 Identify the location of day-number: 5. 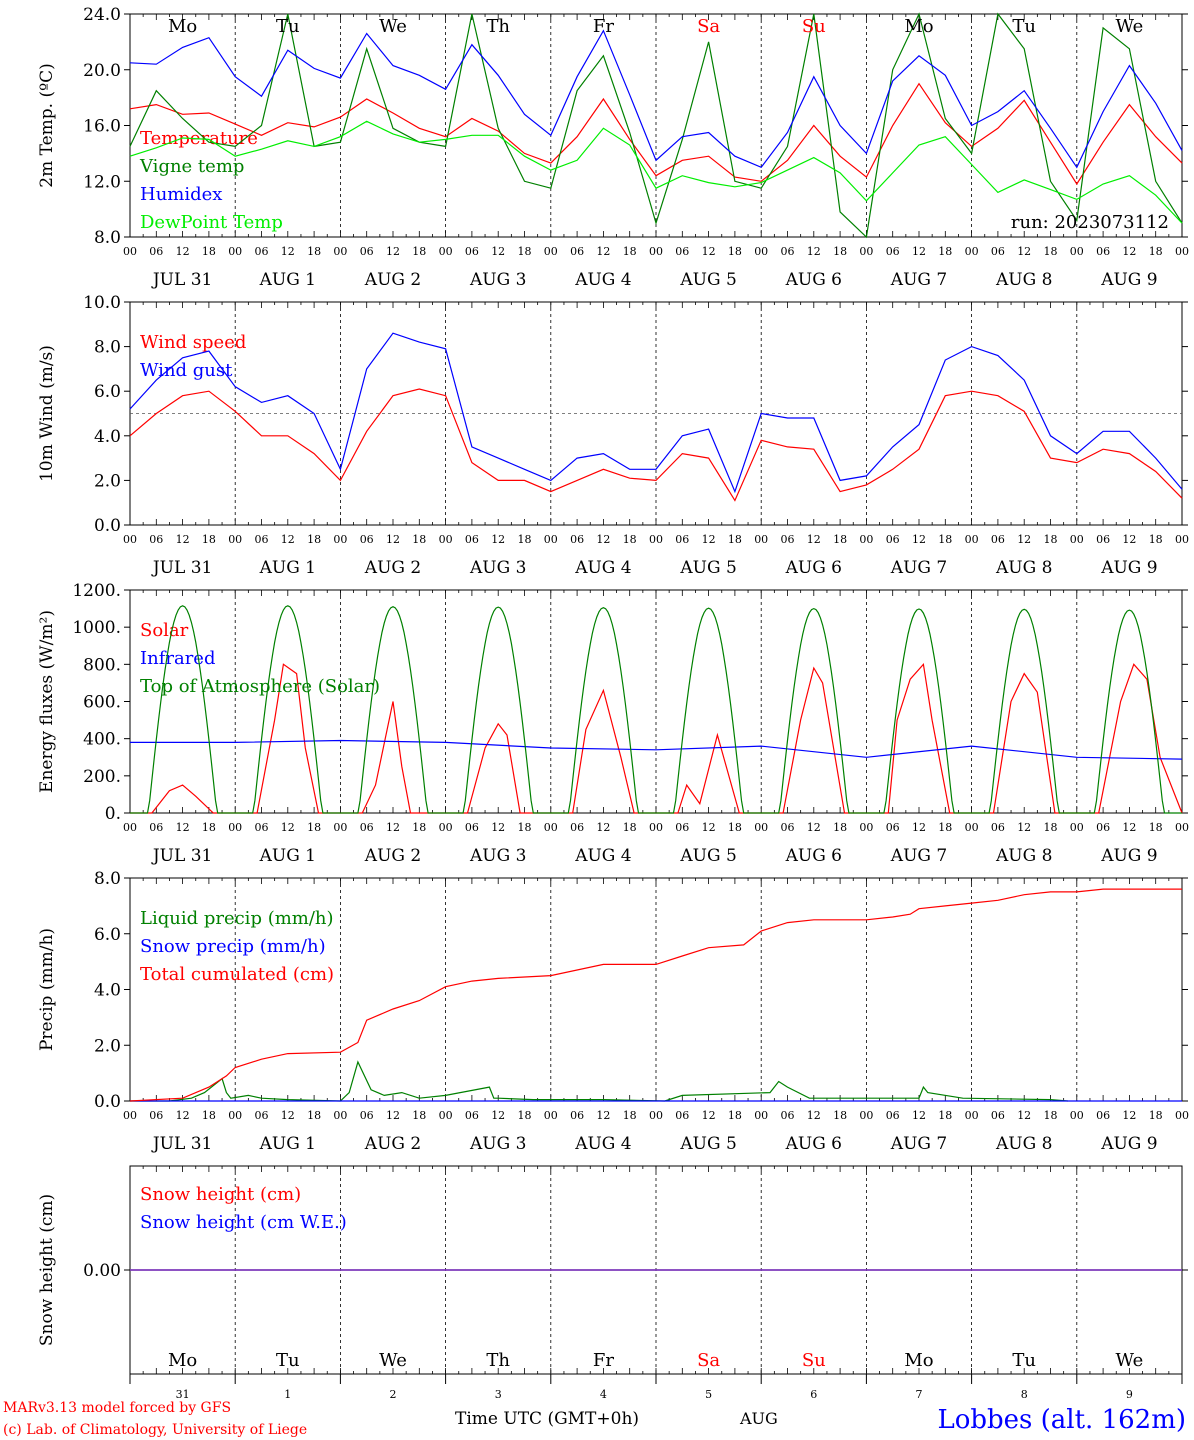
(708, 1394).